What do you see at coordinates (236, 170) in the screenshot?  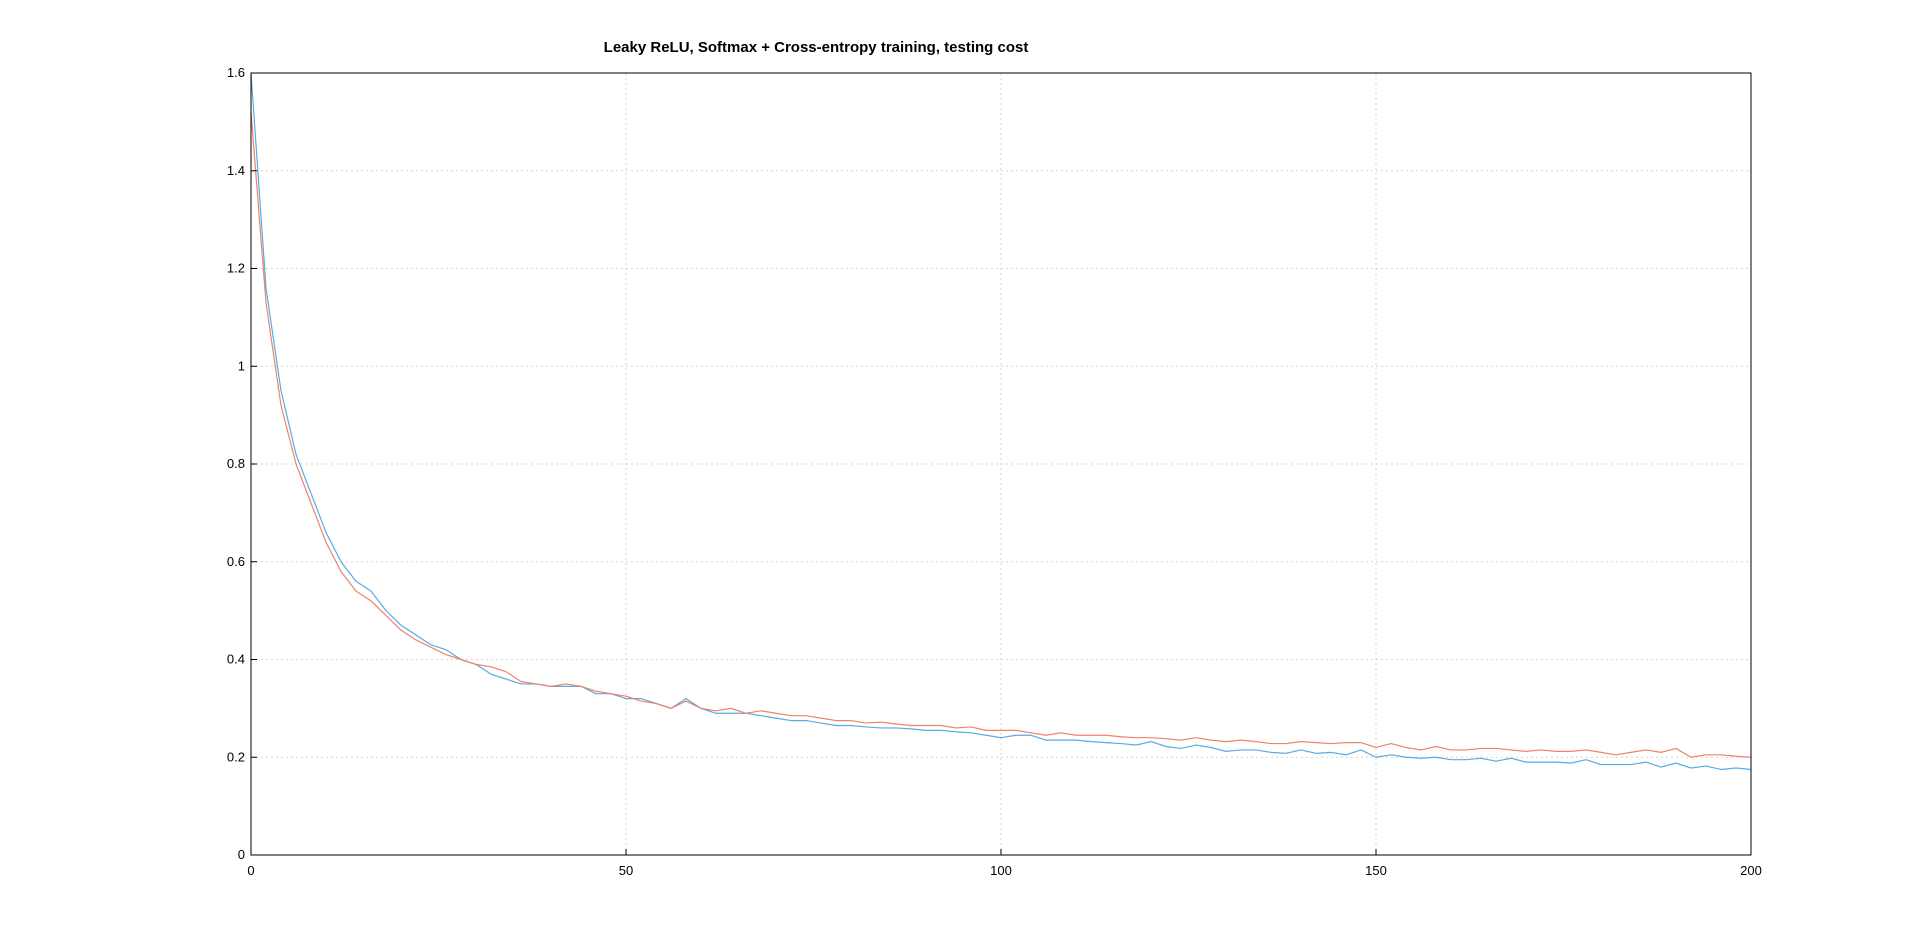 I see `y-tick-label: 1.4` at bounding box center [236, 170].